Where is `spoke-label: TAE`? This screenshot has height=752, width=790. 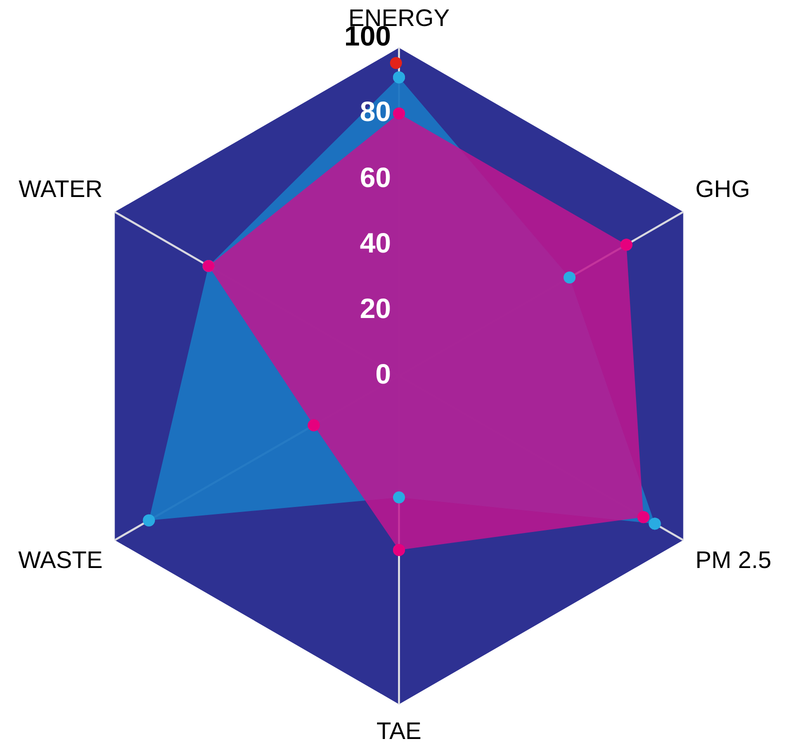 spoke-label: TAE is located at coordinates (399, 732).